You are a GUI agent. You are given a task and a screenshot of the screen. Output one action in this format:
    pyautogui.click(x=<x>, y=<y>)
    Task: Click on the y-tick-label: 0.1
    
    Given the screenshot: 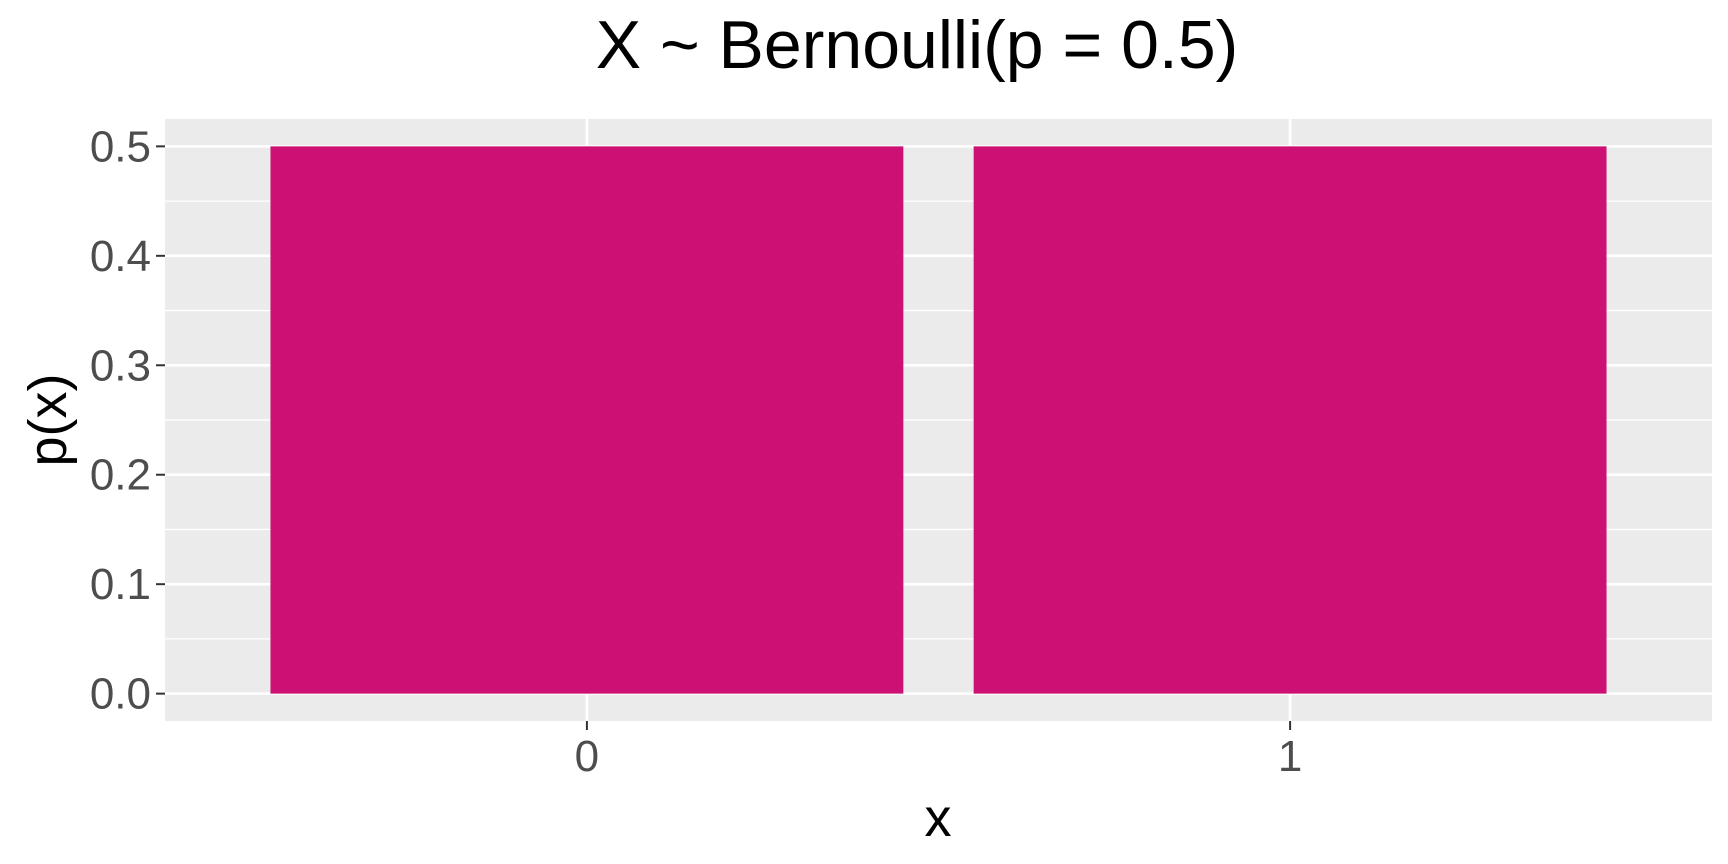 What is the action you would take?
    pyautogui.click(x=120, y=584)
    